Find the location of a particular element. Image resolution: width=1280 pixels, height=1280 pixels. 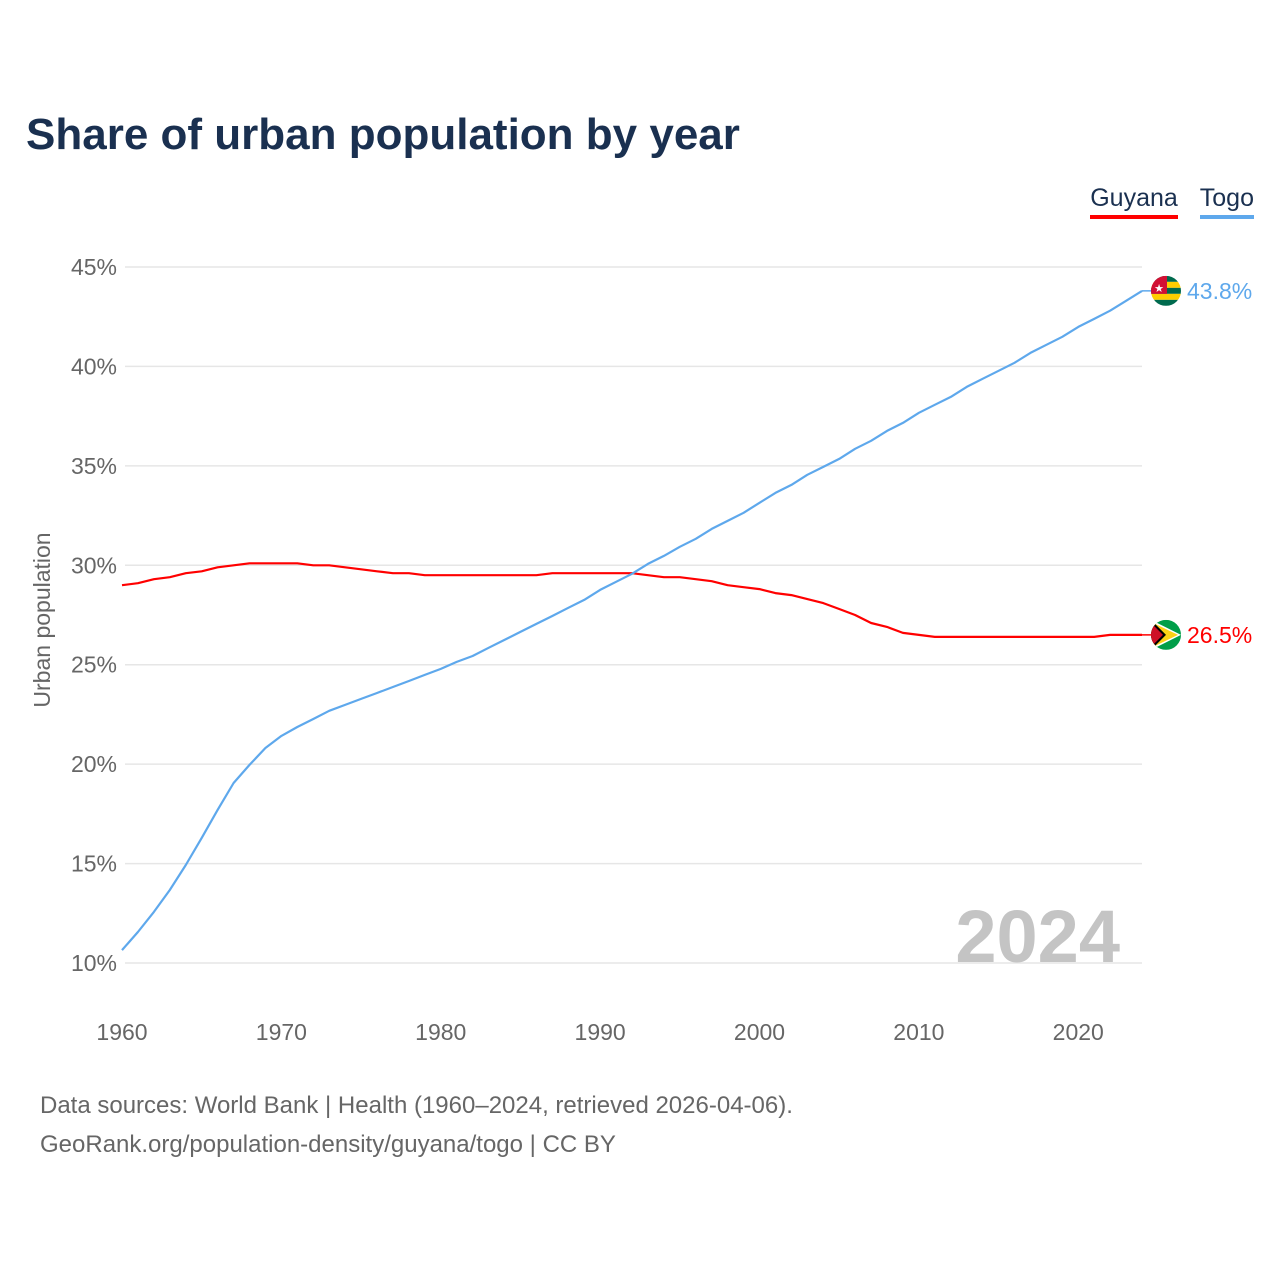

y-tick-label: 20% is located at coordinates (94, 764).